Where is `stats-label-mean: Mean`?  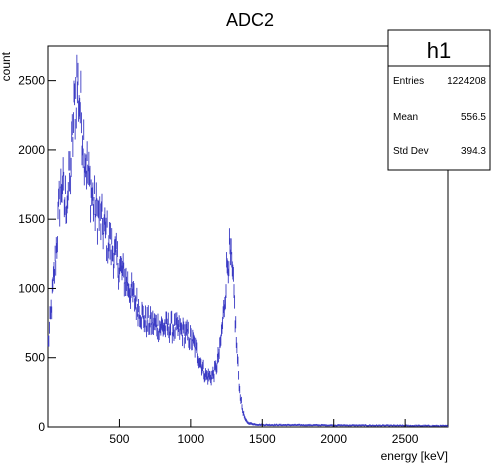 stats-label-mean: Mean is located at coordinates (405, 117).